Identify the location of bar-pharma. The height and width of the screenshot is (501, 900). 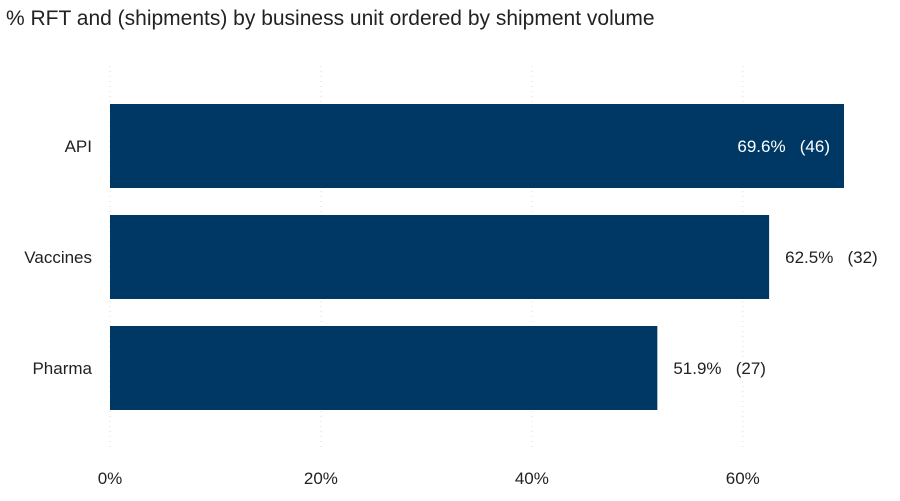
(384, 368).